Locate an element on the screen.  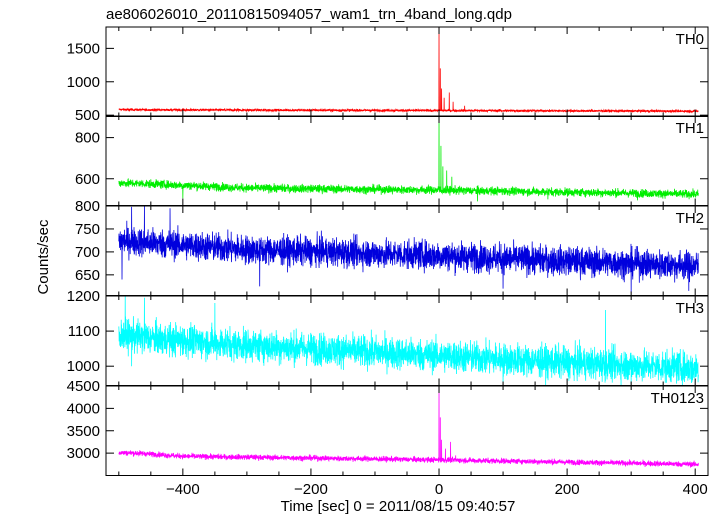
x-tick-label: −400 is located at coordinates (183, 489).